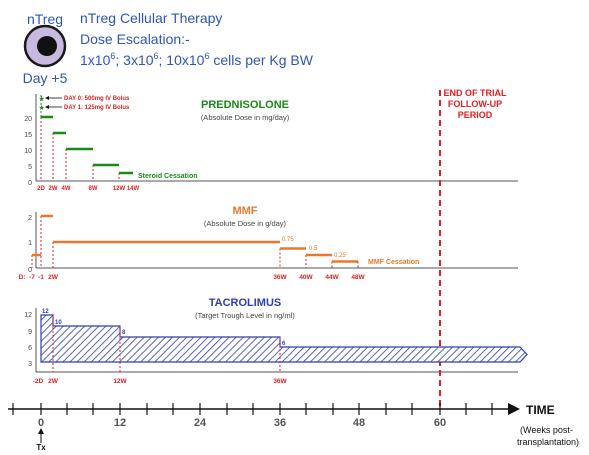  I want to click on tacro-y-tick: 12, so click(28, 315).